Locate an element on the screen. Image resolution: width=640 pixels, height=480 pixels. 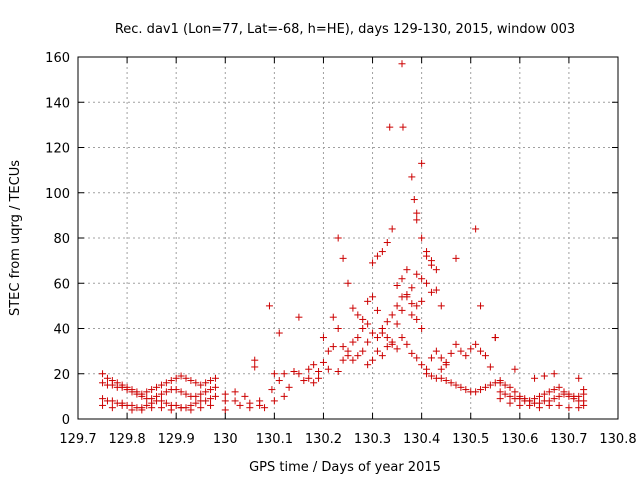
y-axis-label: STEC from uqrg / TECUs is located at coordinates (15, 238).